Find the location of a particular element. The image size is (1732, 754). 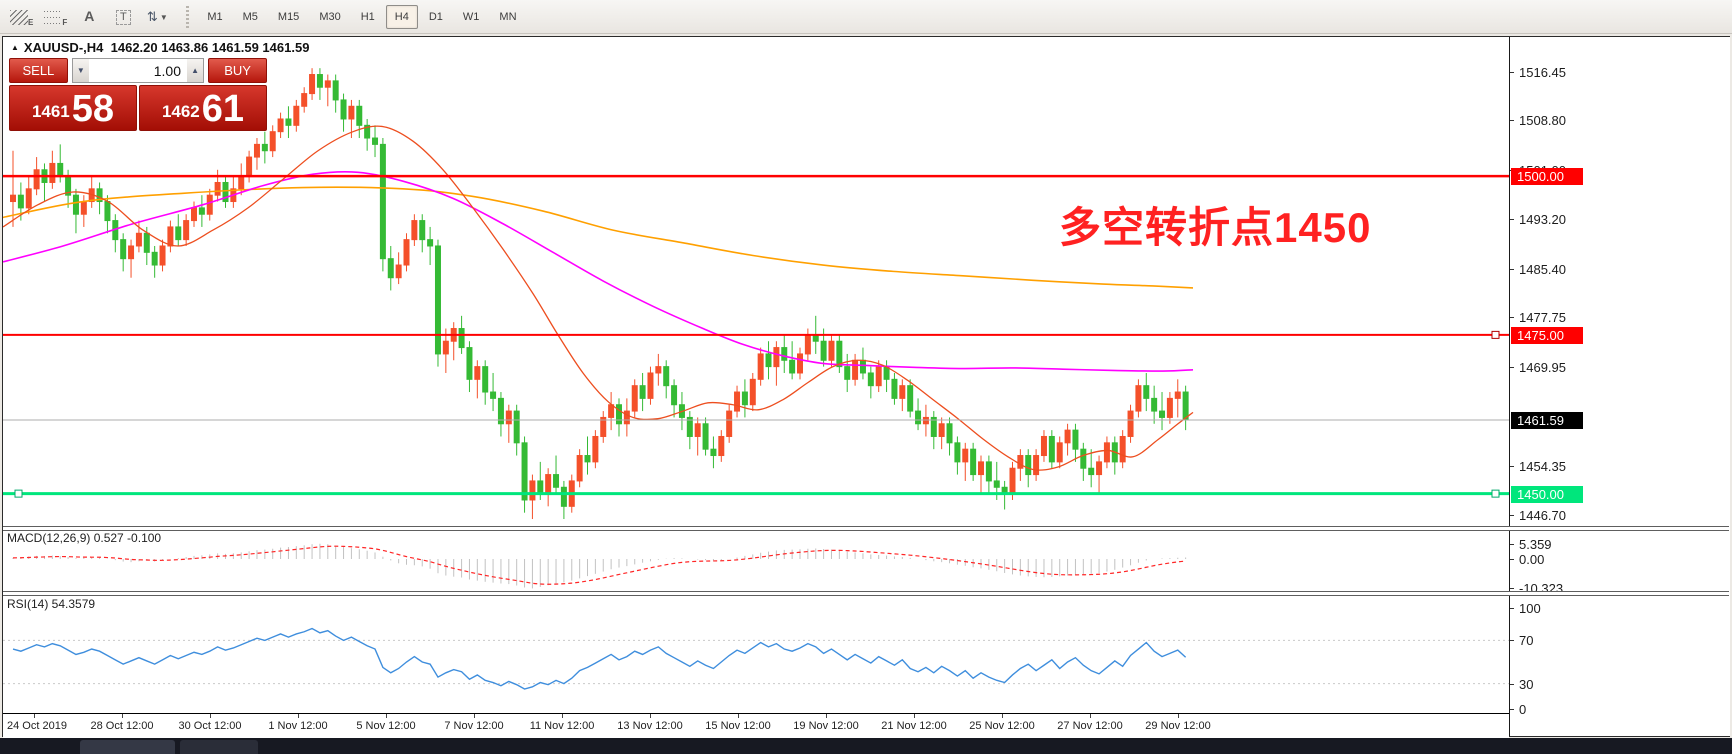

buy-price-small: 1462 is located at coordinates (180, 111).